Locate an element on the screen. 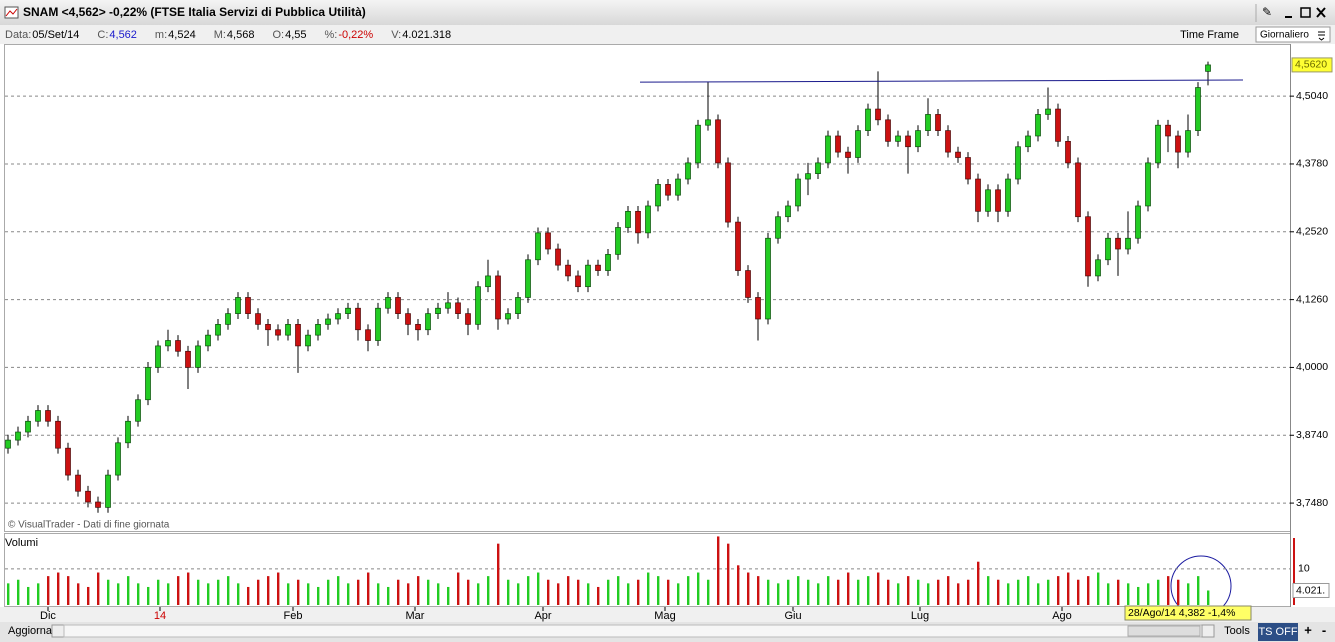  ts-button: TS OFF is located at coordinates (1277, 632).